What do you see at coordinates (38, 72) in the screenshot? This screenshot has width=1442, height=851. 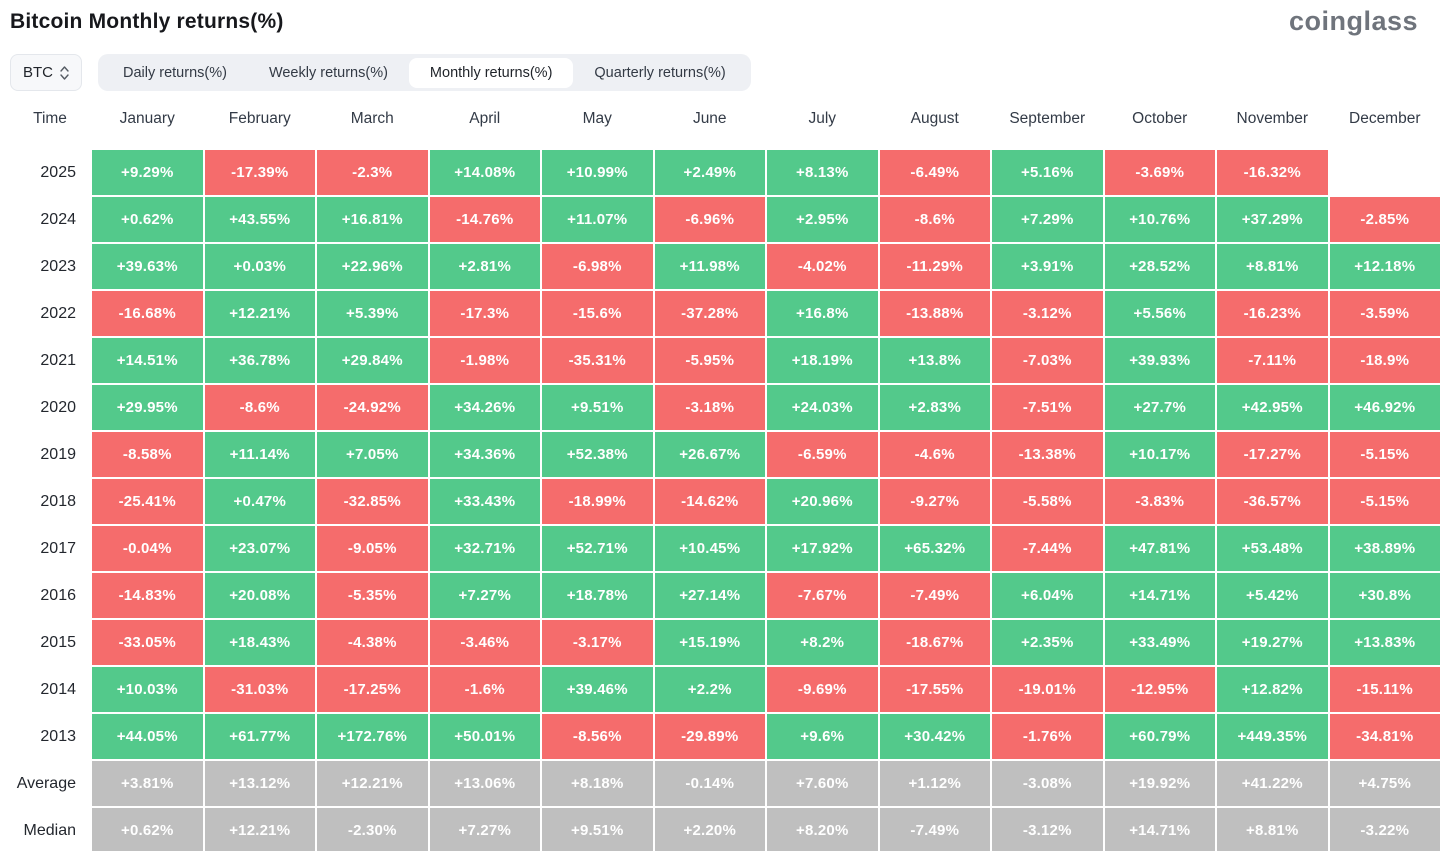 I see `coin-selector-value: BTC` at bounding box center [38, 72].